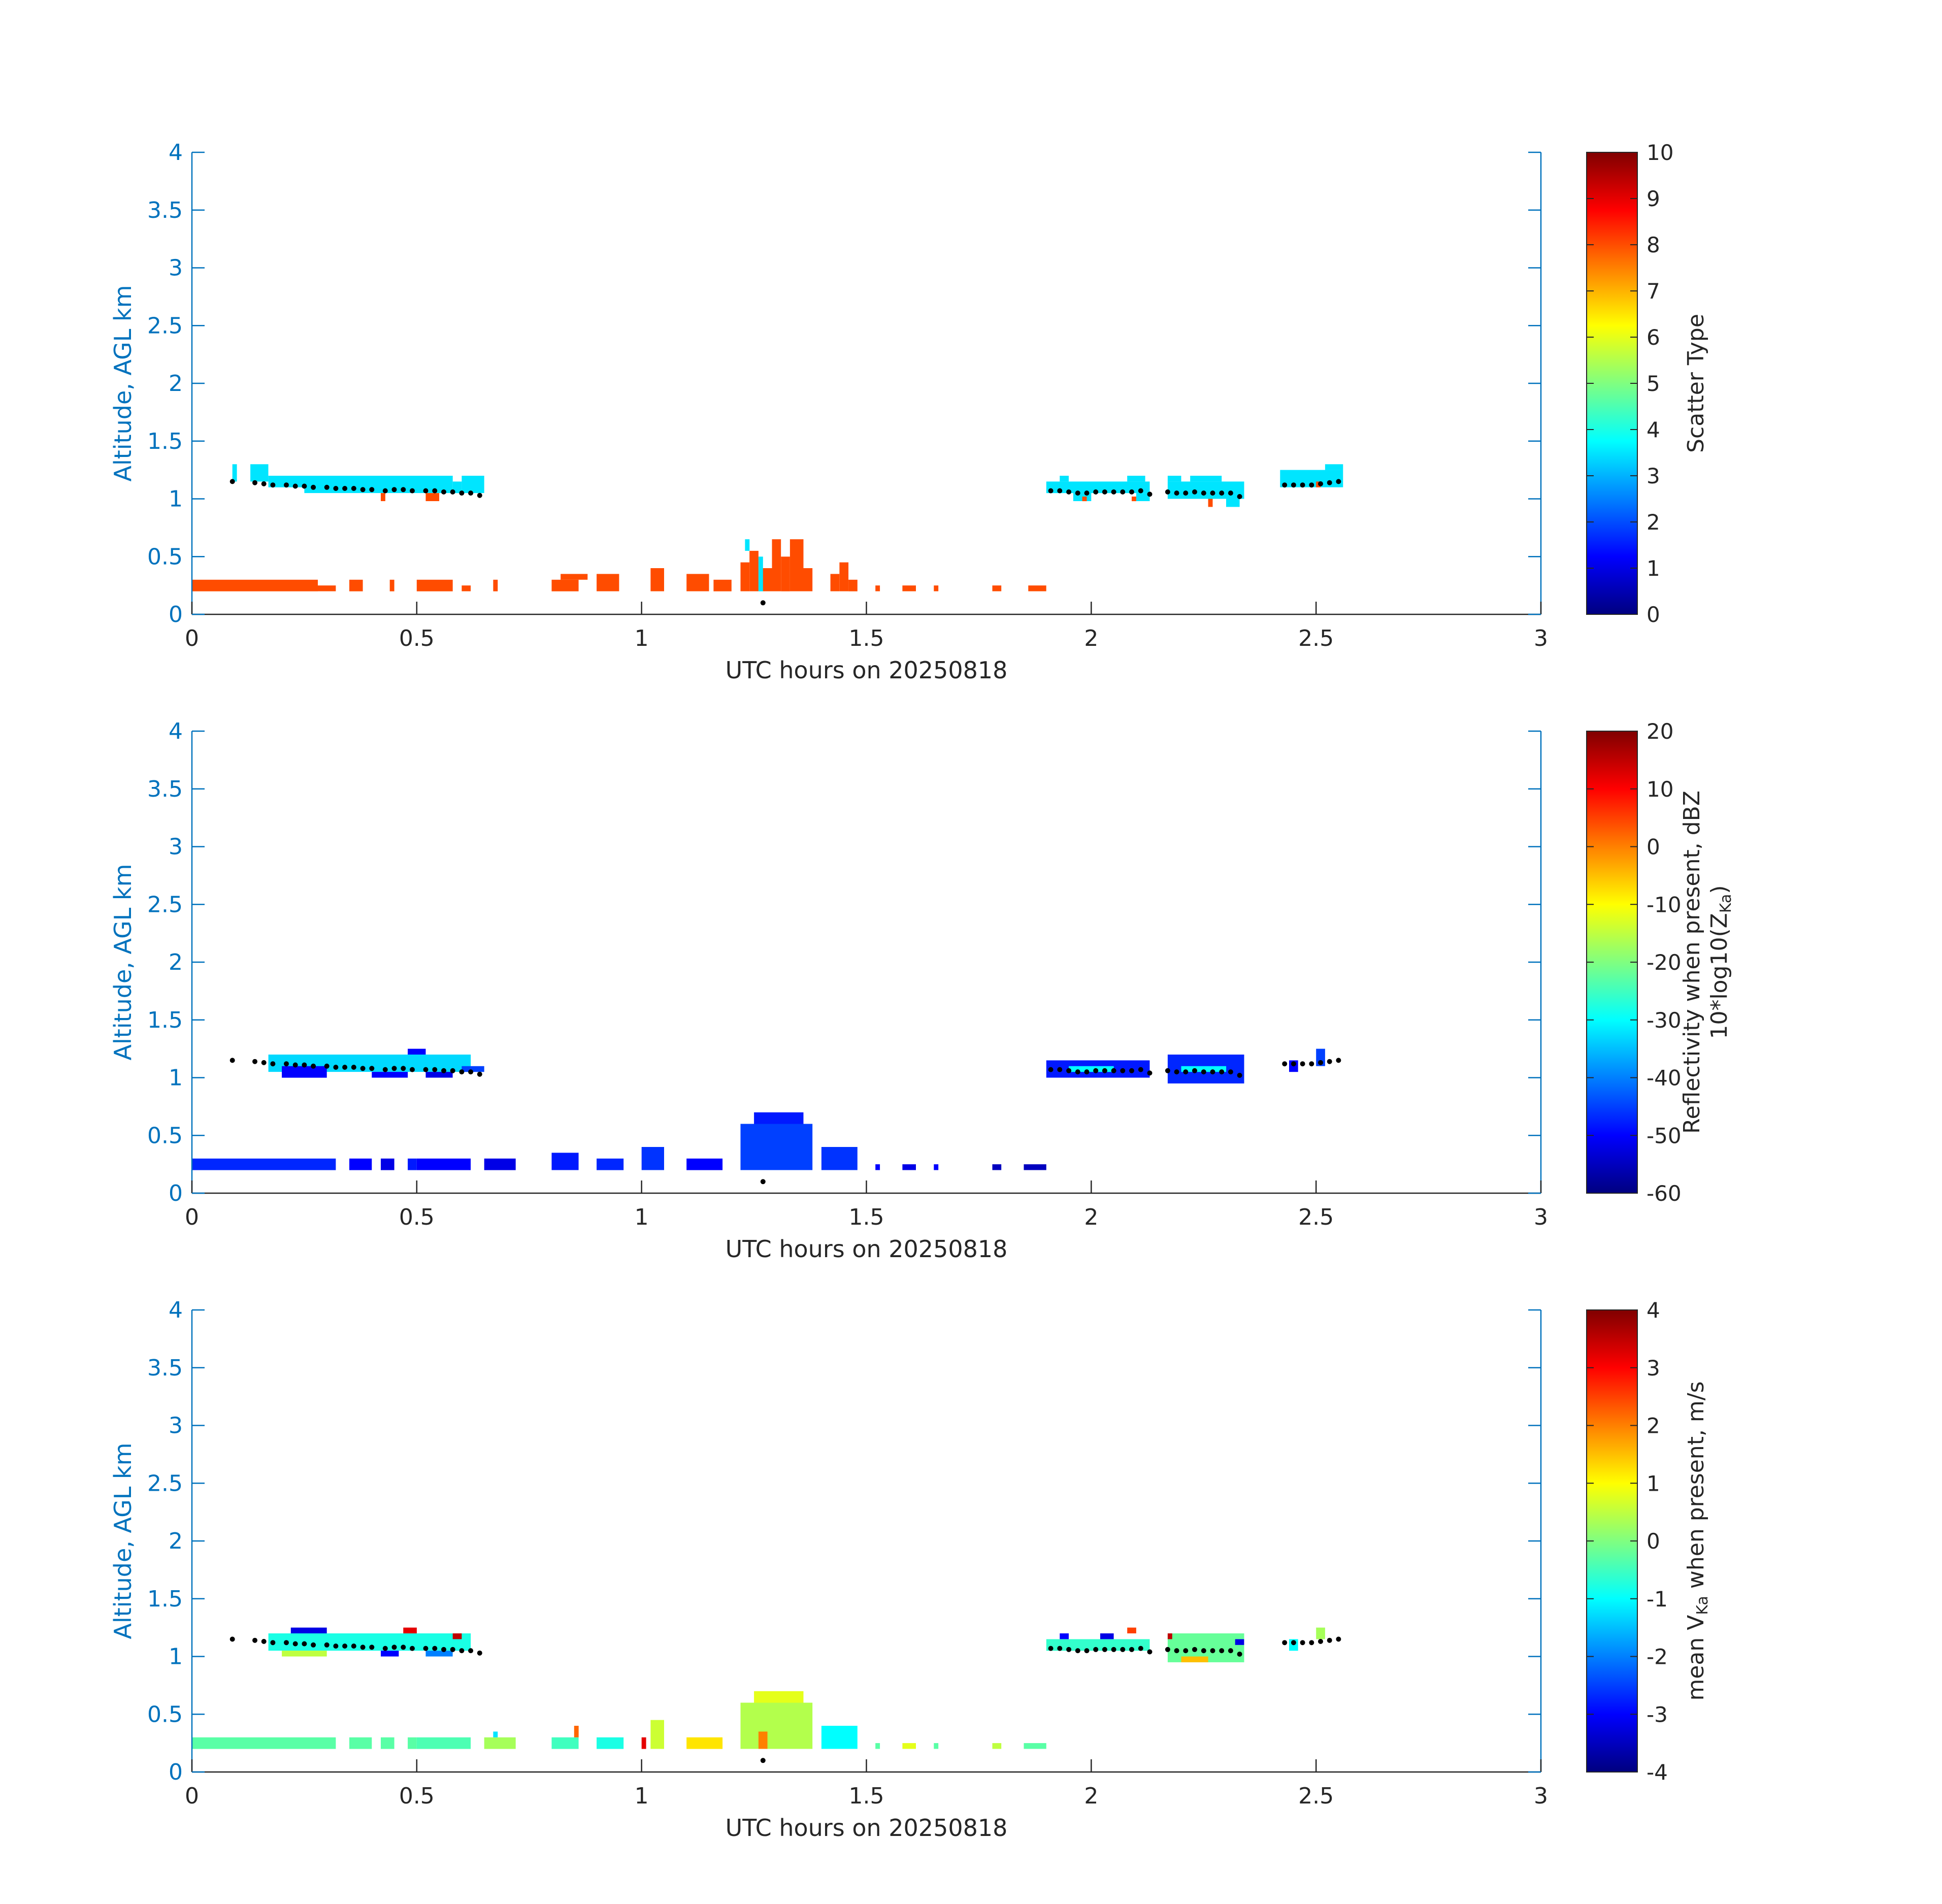 Image resolution: width=1942 pixels, height=1904 pixels. I want to click on y-tick-label: 1.5, so click(165, 1599).